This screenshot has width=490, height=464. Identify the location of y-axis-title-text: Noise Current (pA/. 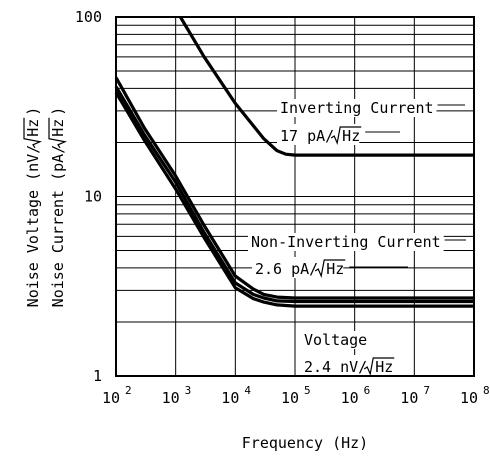
(58, 226).